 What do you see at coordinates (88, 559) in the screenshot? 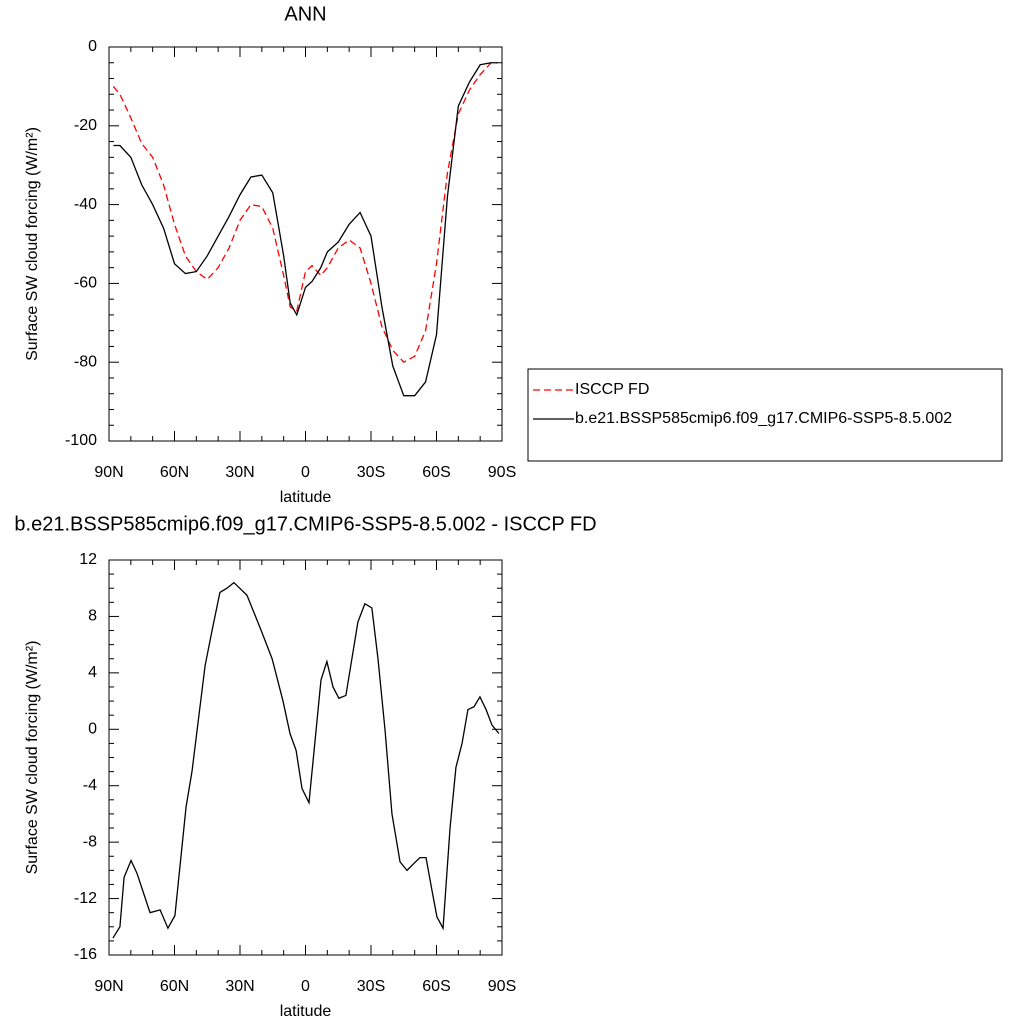
I see `y-tick-label: 12` at bounding box center [88, 559].